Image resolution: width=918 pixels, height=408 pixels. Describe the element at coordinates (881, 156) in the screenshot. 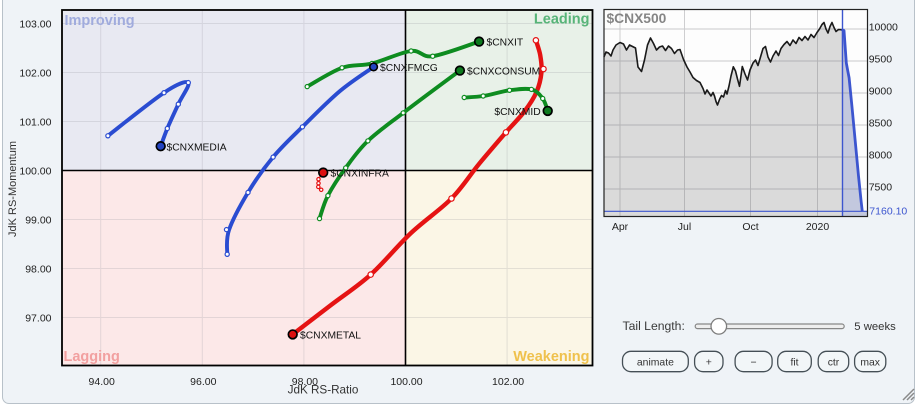

I see `svg-text: 8000` at that location.